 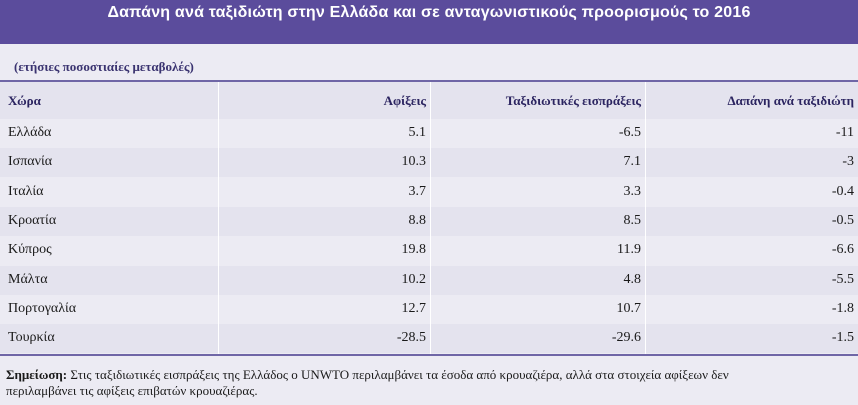 I want to click on cell-spend: -1.5, so click(x=842, y=338).